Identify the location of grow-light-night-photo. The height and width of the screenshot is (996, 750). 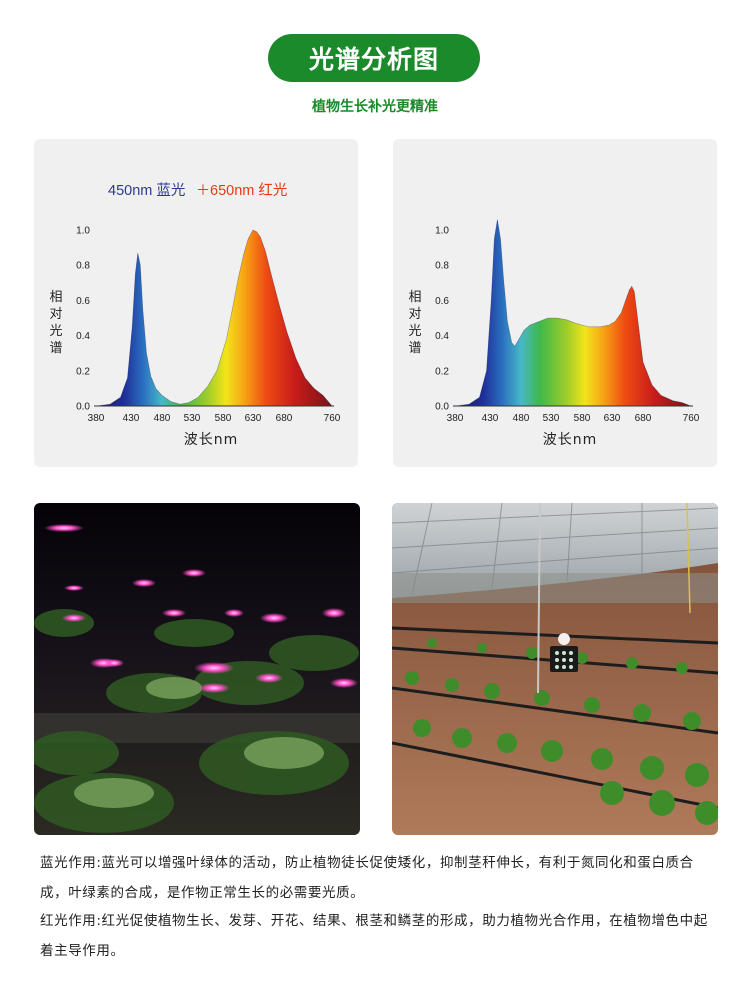
(197, 669).